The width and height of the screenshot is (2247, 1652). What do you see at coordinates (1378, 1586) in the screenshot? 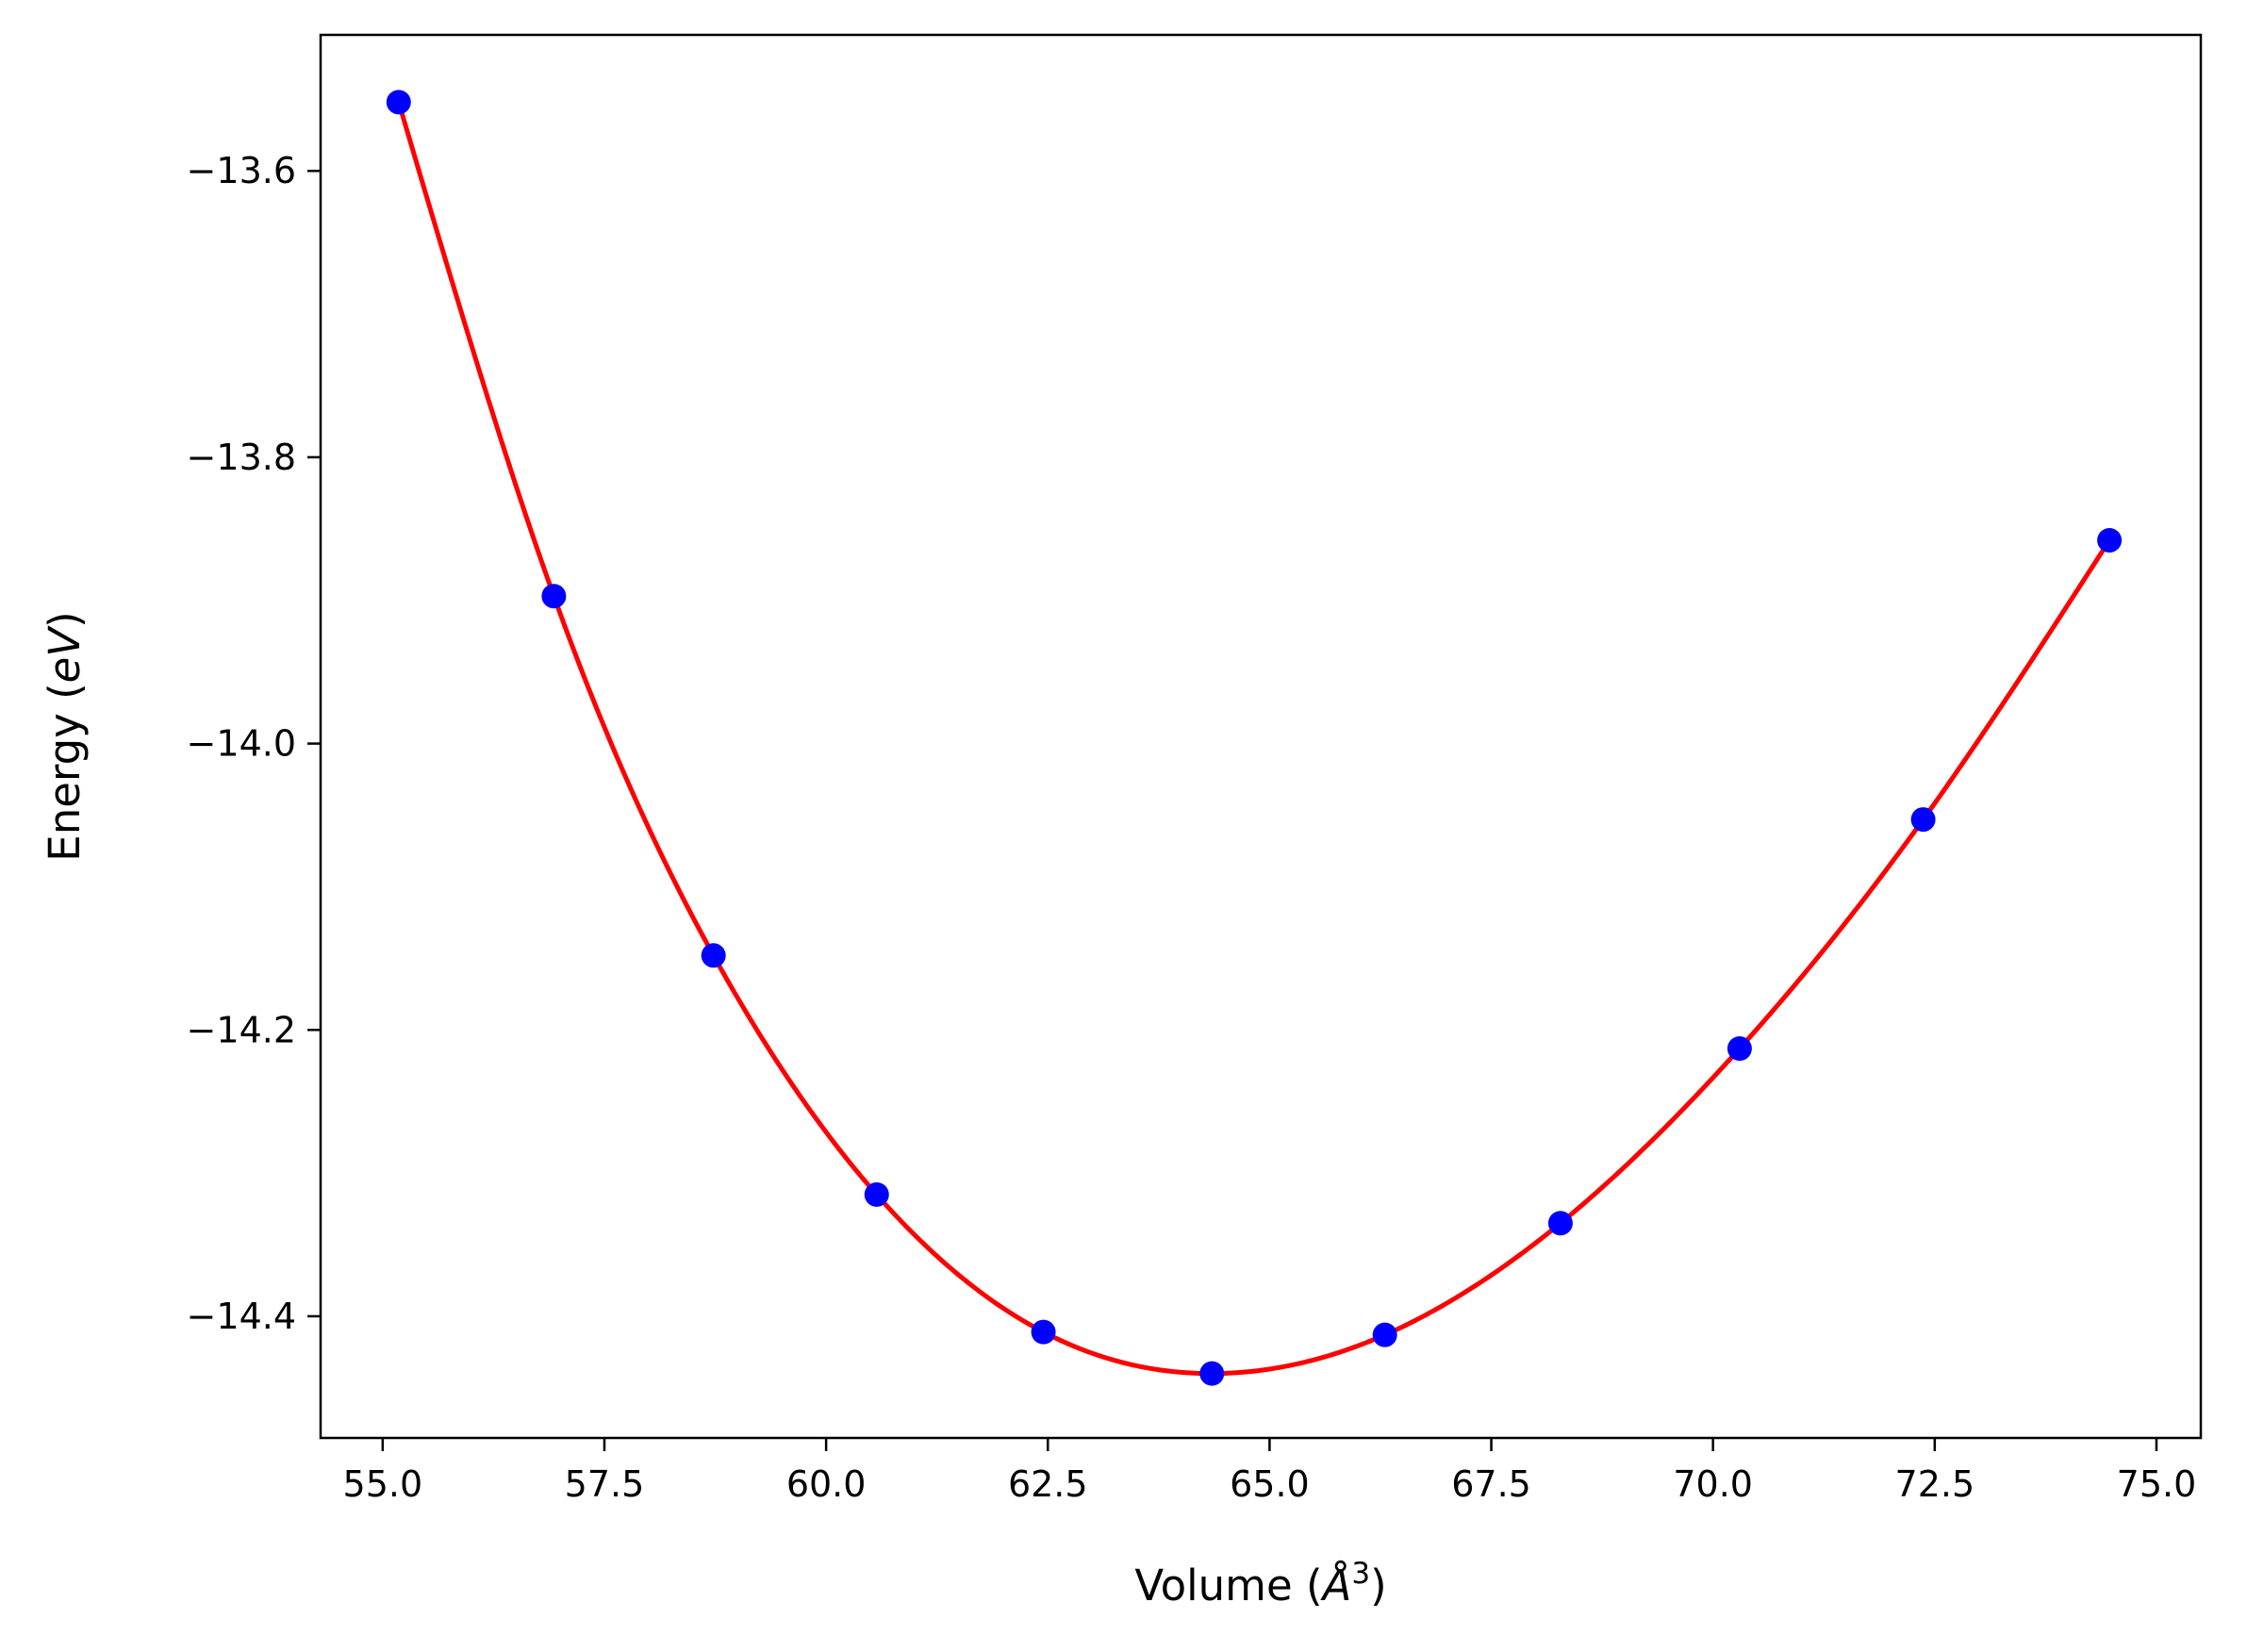
I see `x-axis-label-close: )` at bounding box center [1378, 1586].